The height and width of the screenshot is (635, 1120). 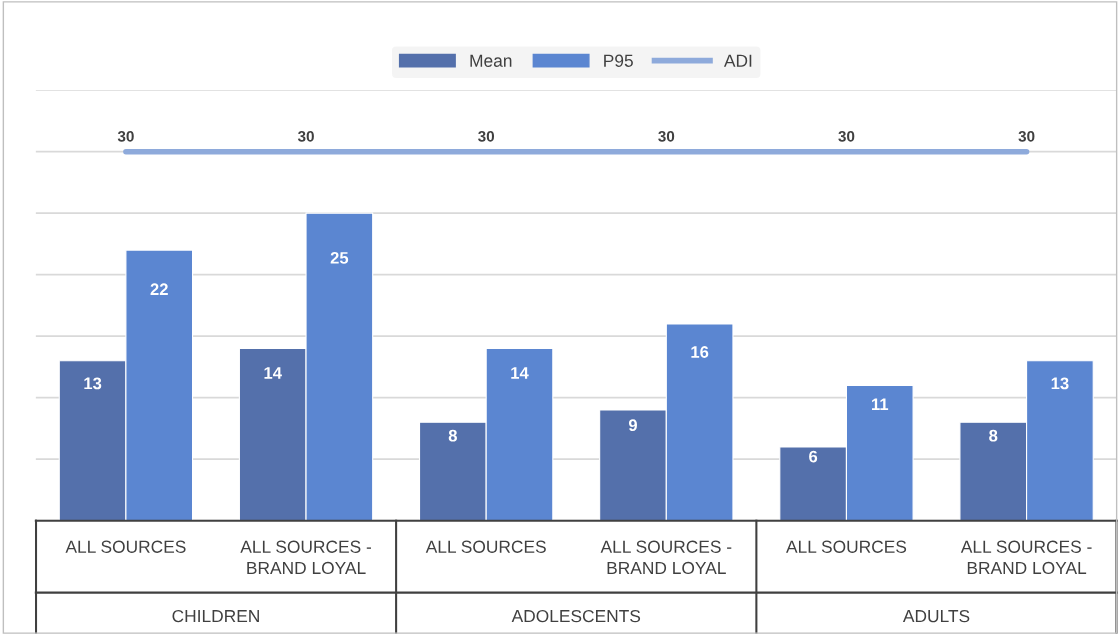 I want to click on data-label: 22, so click(x=159, y=289).